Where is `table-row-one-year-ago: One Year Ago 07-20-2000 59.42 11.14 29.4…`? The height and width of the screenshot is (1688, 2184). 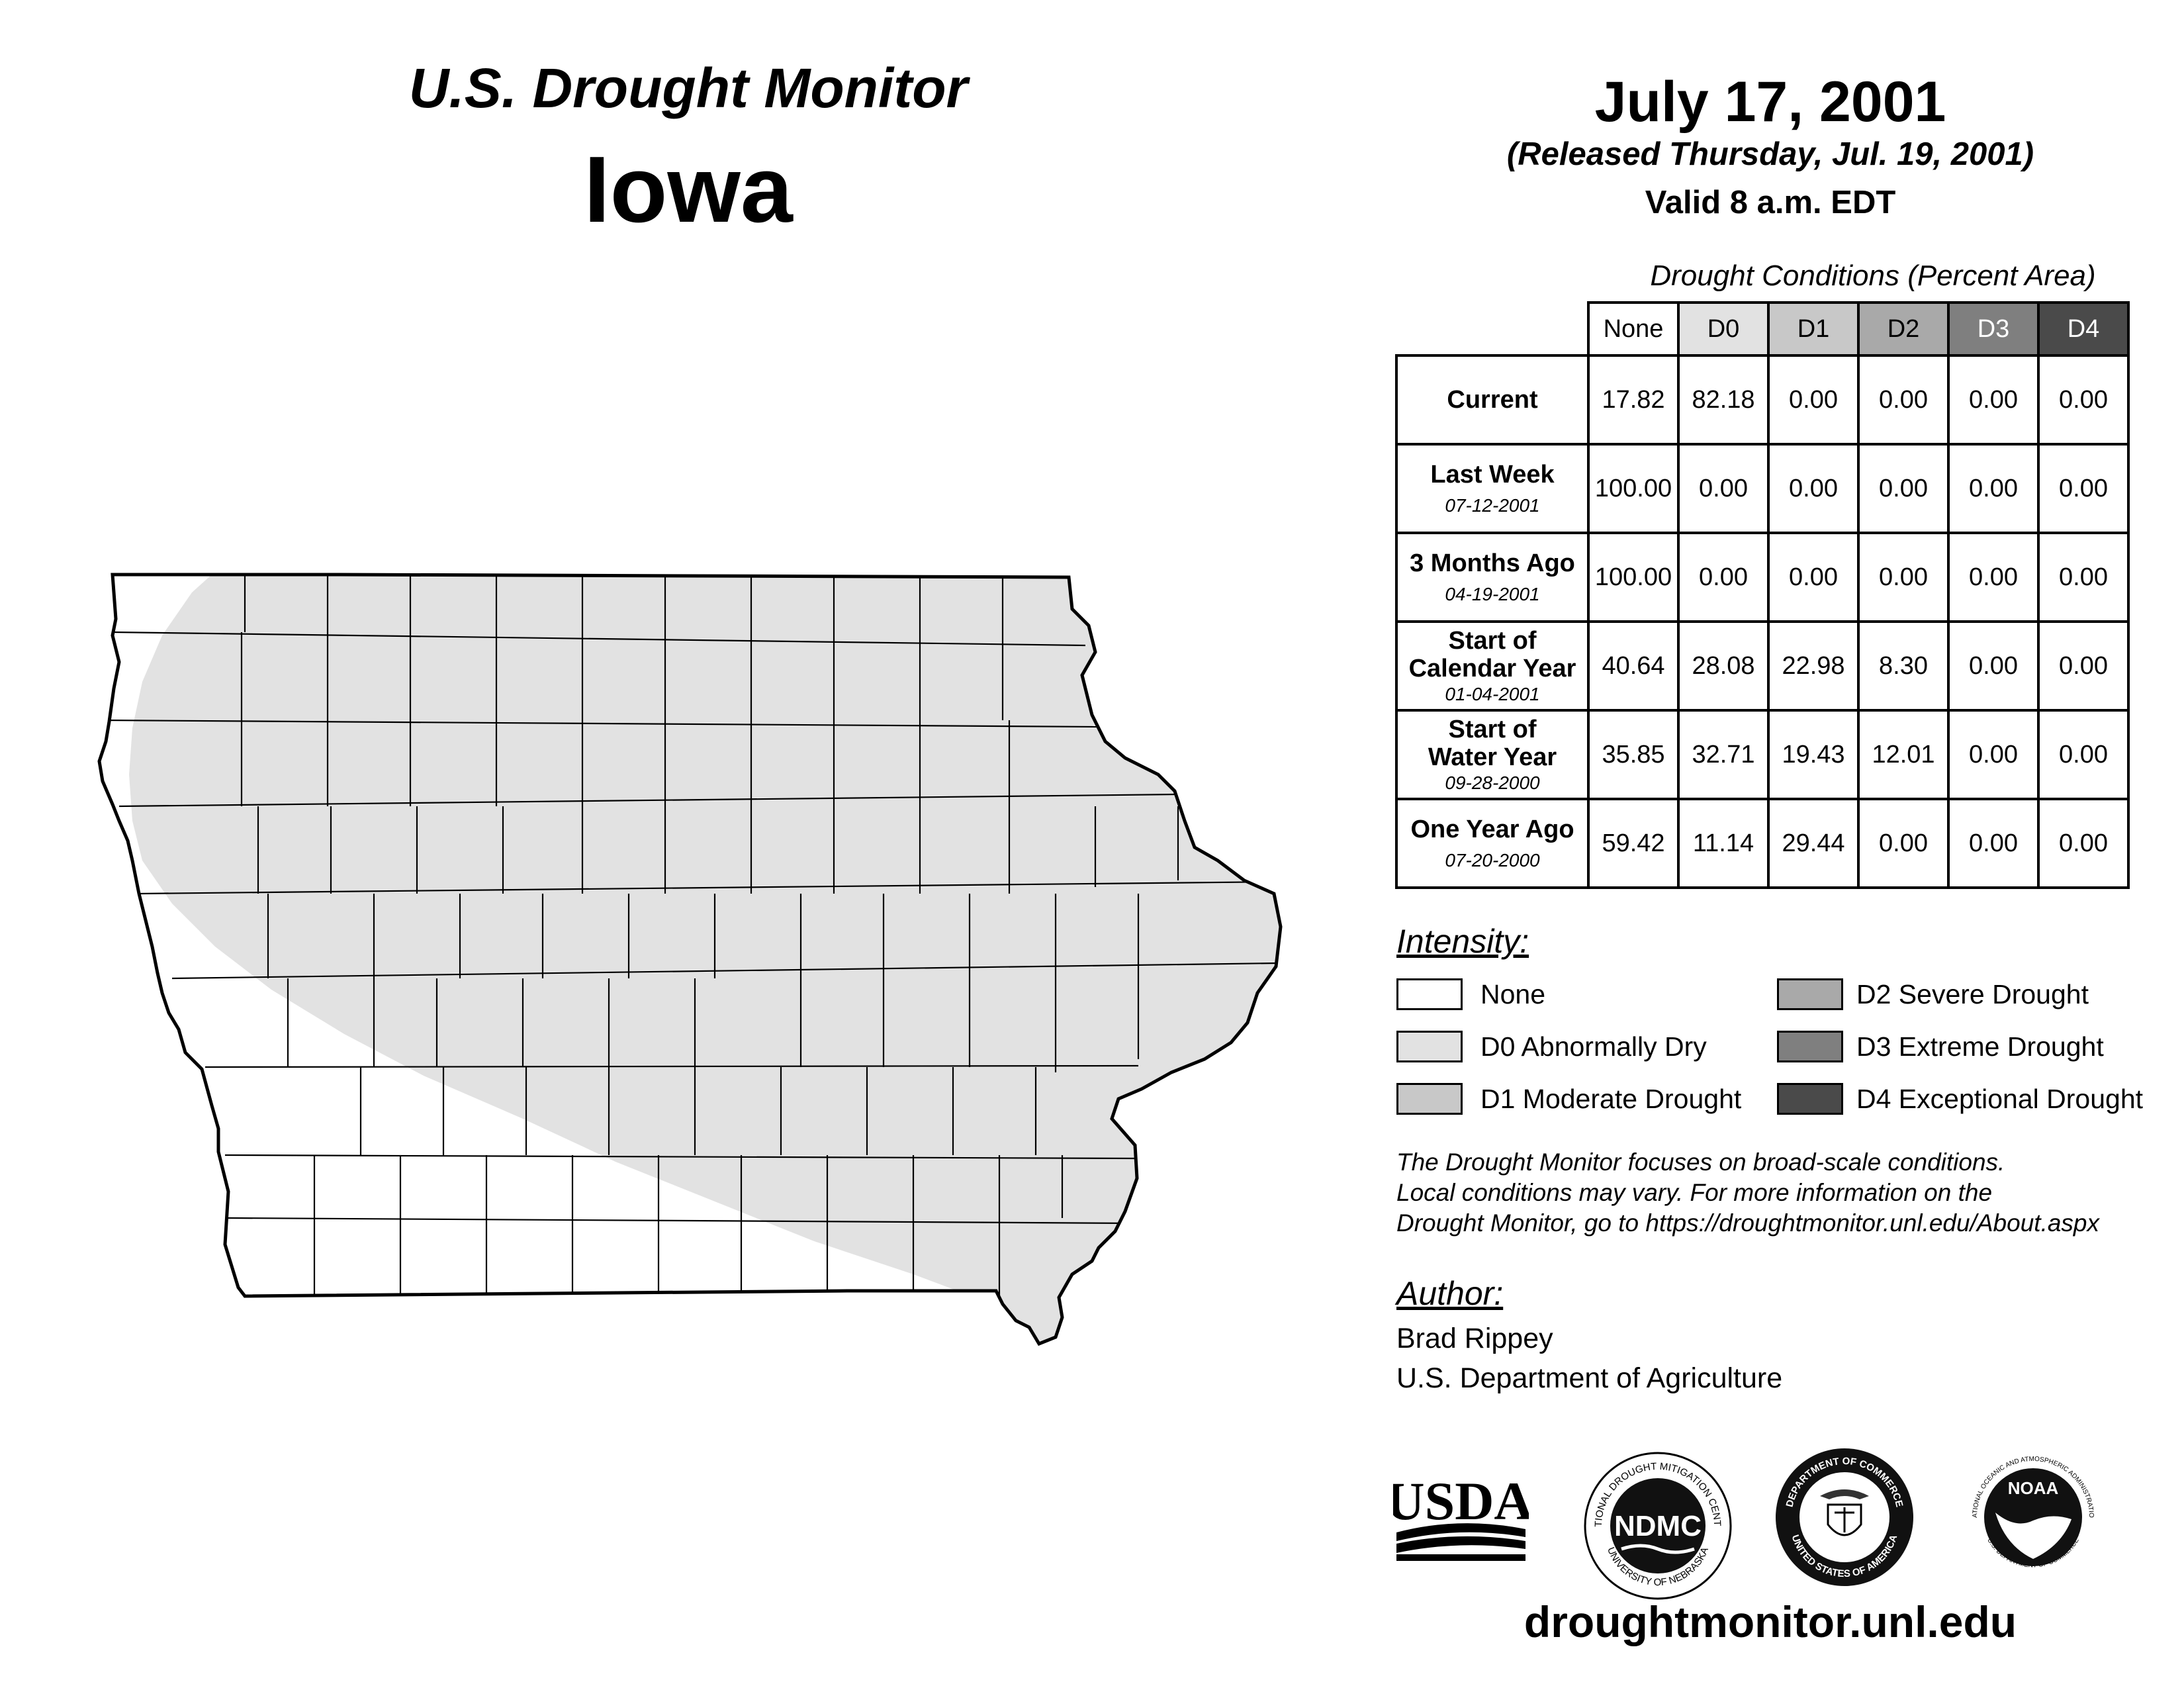 table-row-one-year-ago: One Year Ago 07-20-2000 59.42 11.14 29.4… is located at coordinates (1763, 843).